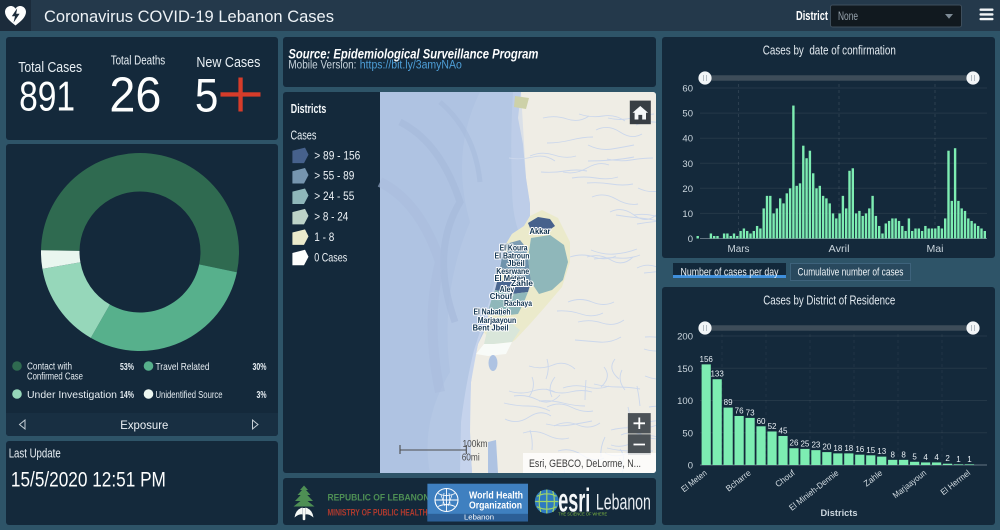  What do you see at coordinates (730, 273) in the screenshot?
I see `svg-text: Number of cases per day` at bounding box center [730, 273].